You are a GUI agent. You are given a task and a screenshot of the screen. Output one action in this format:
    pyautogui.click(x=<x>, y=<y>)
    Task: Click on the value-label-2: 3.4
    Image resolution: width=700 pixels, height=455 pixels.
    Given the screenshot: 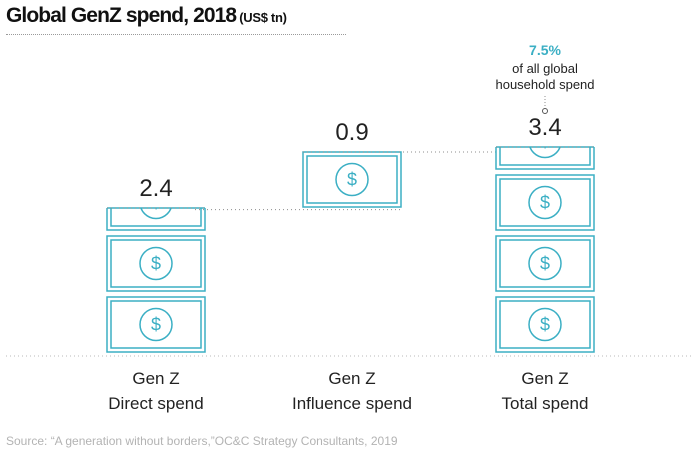 What is the action you would take?
    pyautogui.click(x=544, y=127)
    